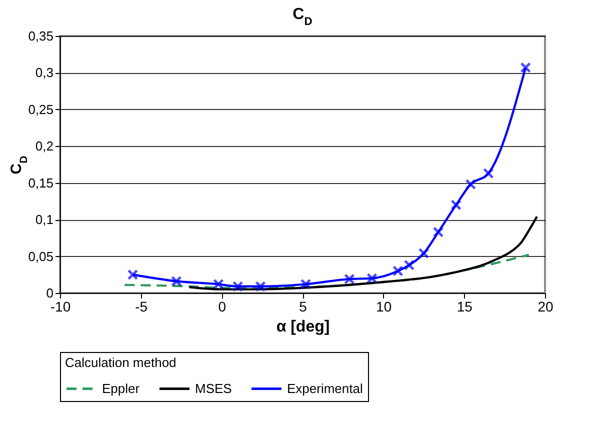  What do you see at coordinates (327, 271) in the screenshot?
I see `line-series` at bounding box center [327, 271].